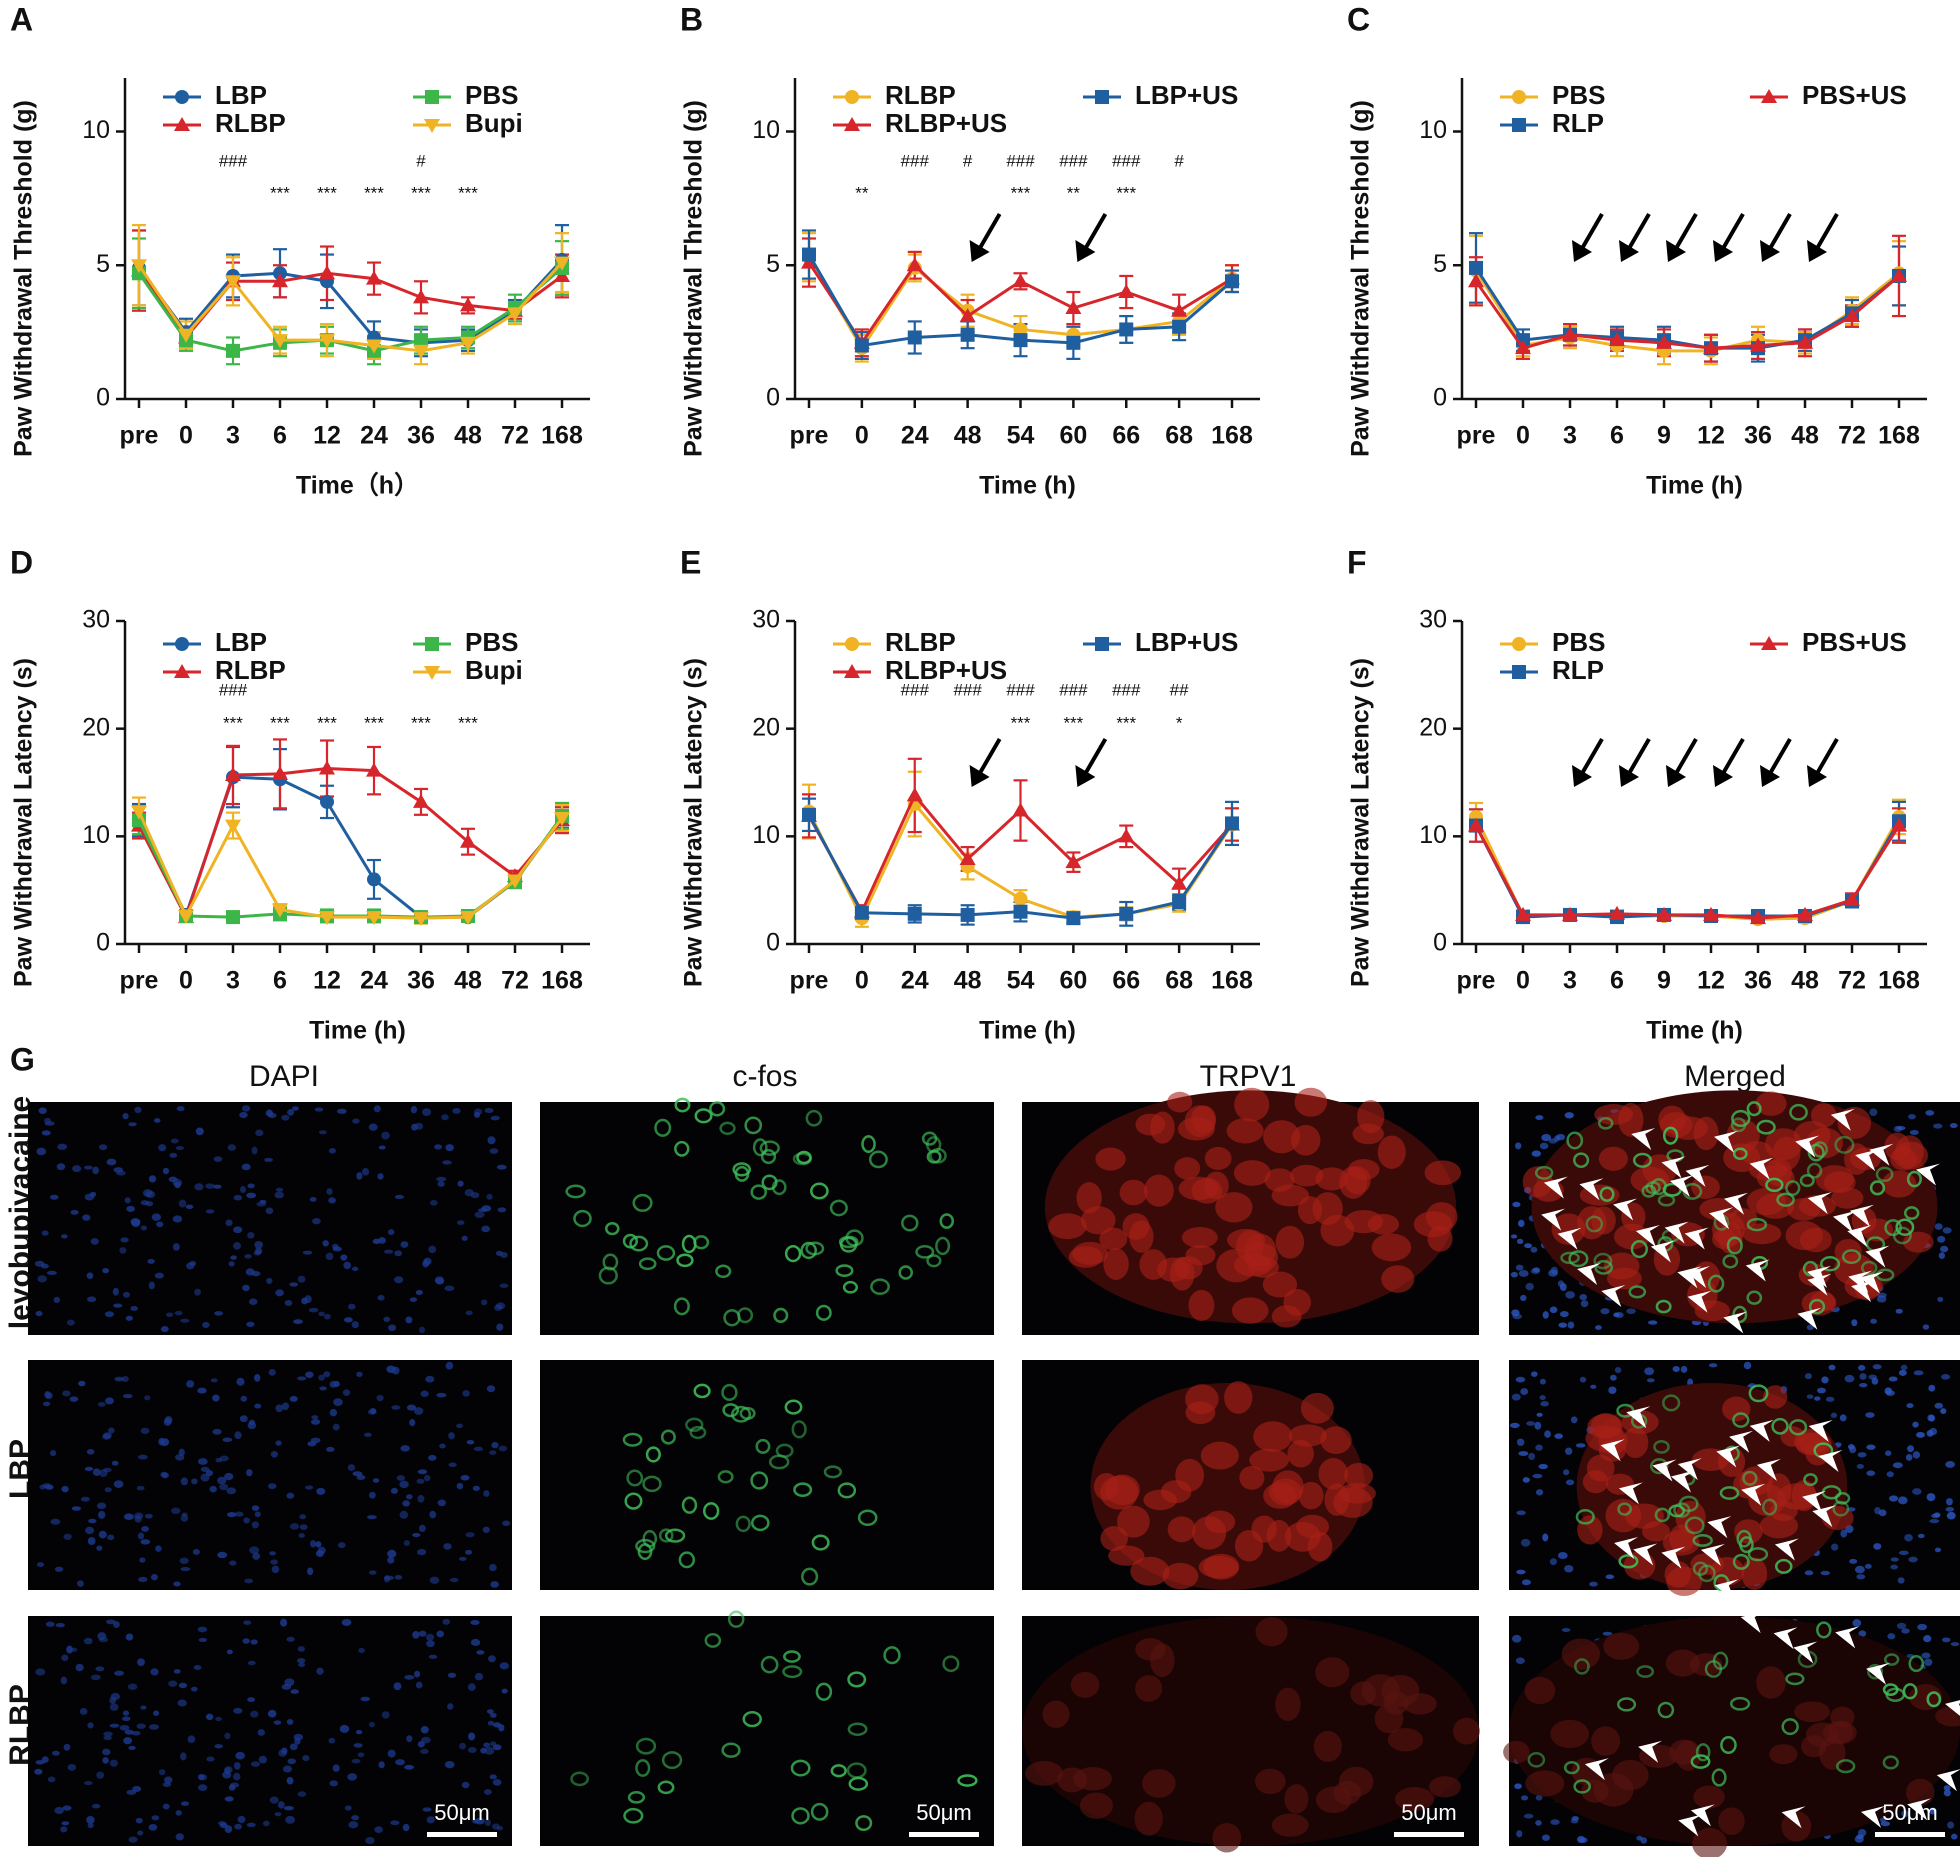 The height and width of the screenshot is (1857, 1960). I want to click on y-tick-label: 20, so click(96, 727).